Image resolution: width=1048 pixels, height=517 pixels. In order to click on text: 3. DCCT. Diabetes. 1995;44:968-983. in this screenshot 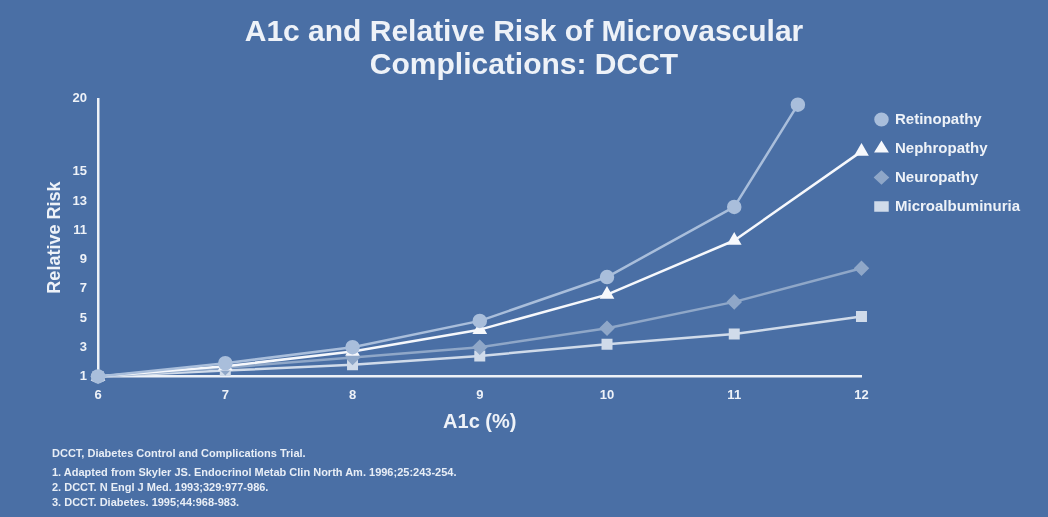, I will do `click(146, 502)`.